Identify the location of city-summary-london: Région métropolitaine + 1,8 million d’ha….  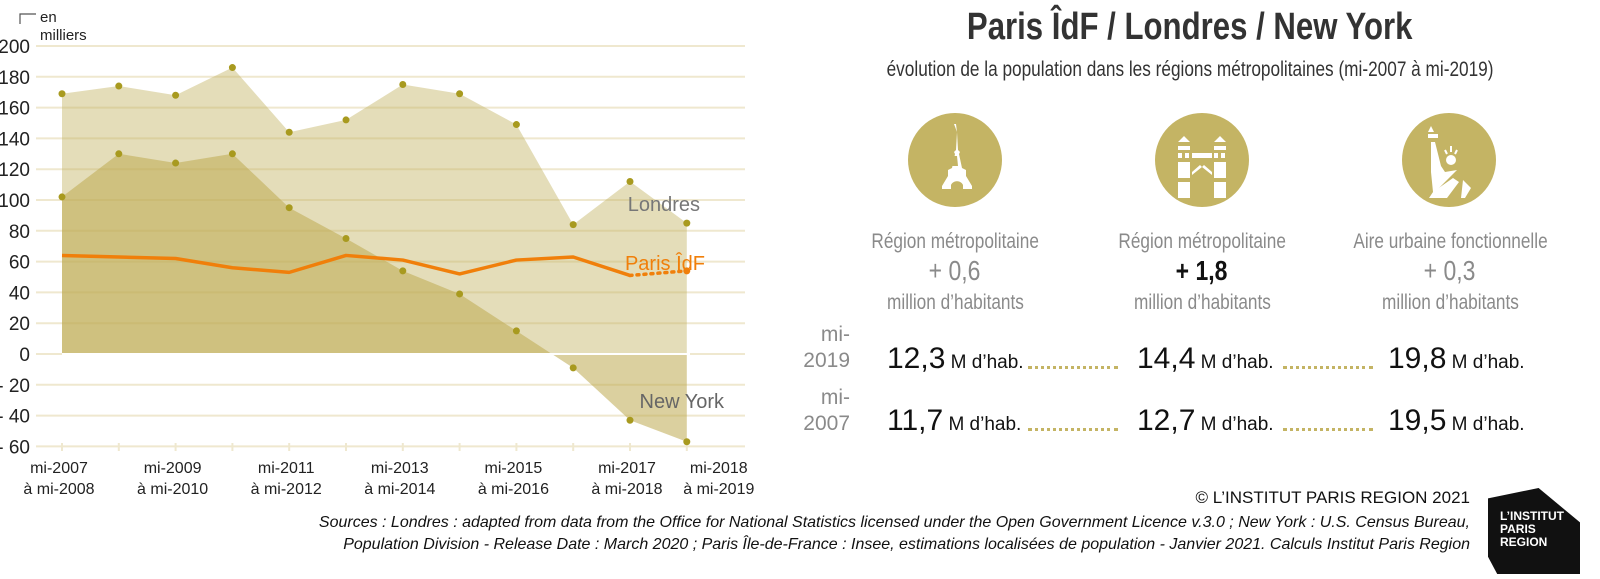
(1202, 272).